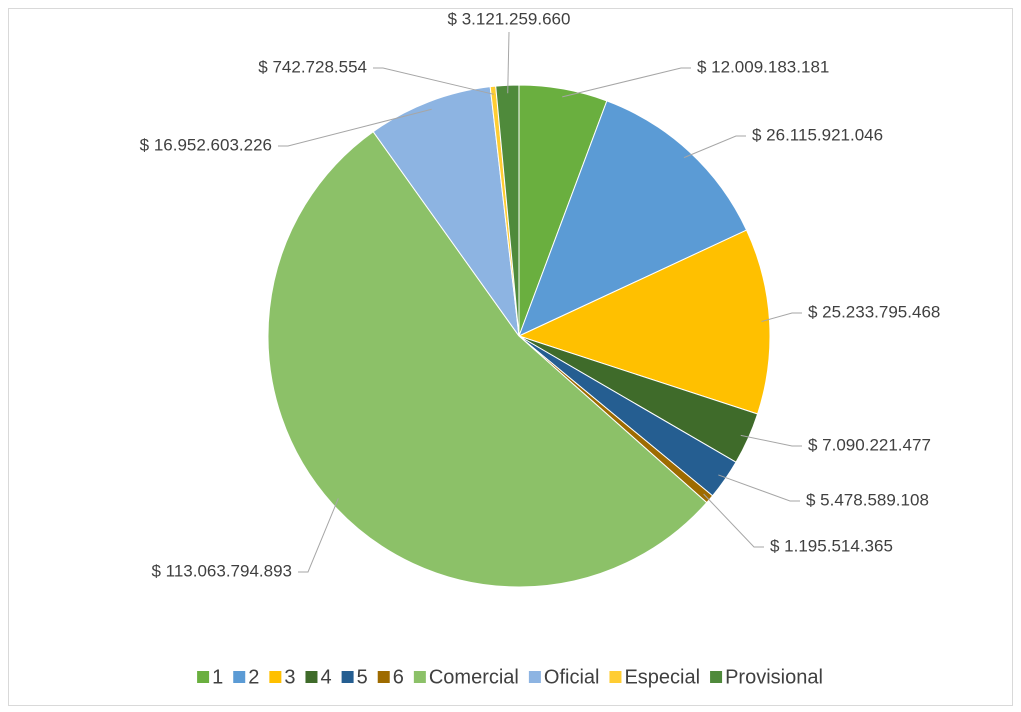  Describe the element at coordinates (206, 144) in the screenshot. I see `data-label: $ 16.952.603.226` at that location.